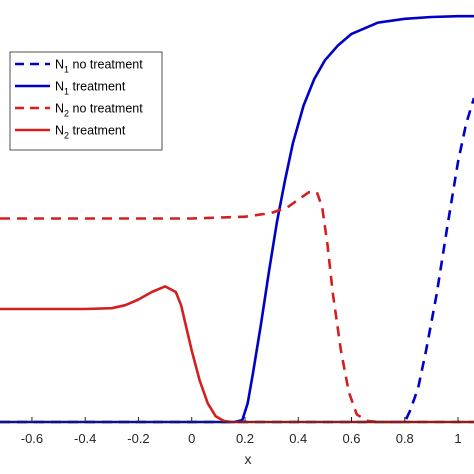 This screenshot has height=474, width=474. I want to click on legend-box, so click(86, 101).